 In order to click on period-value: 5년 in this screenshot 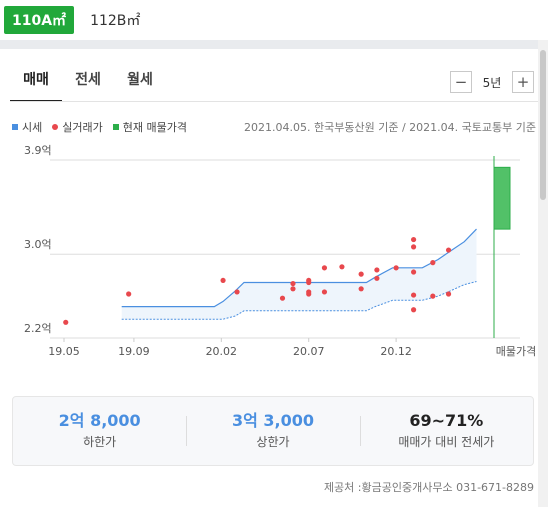, I will do `click(492, 82)`.